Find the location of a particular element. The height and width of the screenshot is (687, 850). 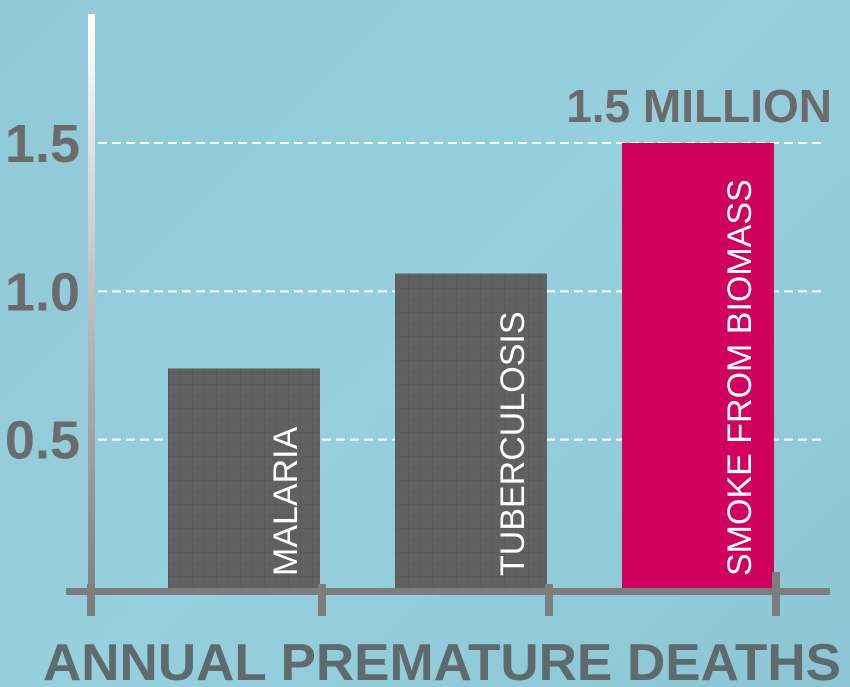

y-tick-label: 0.5 is located at coordinates (42, 441).